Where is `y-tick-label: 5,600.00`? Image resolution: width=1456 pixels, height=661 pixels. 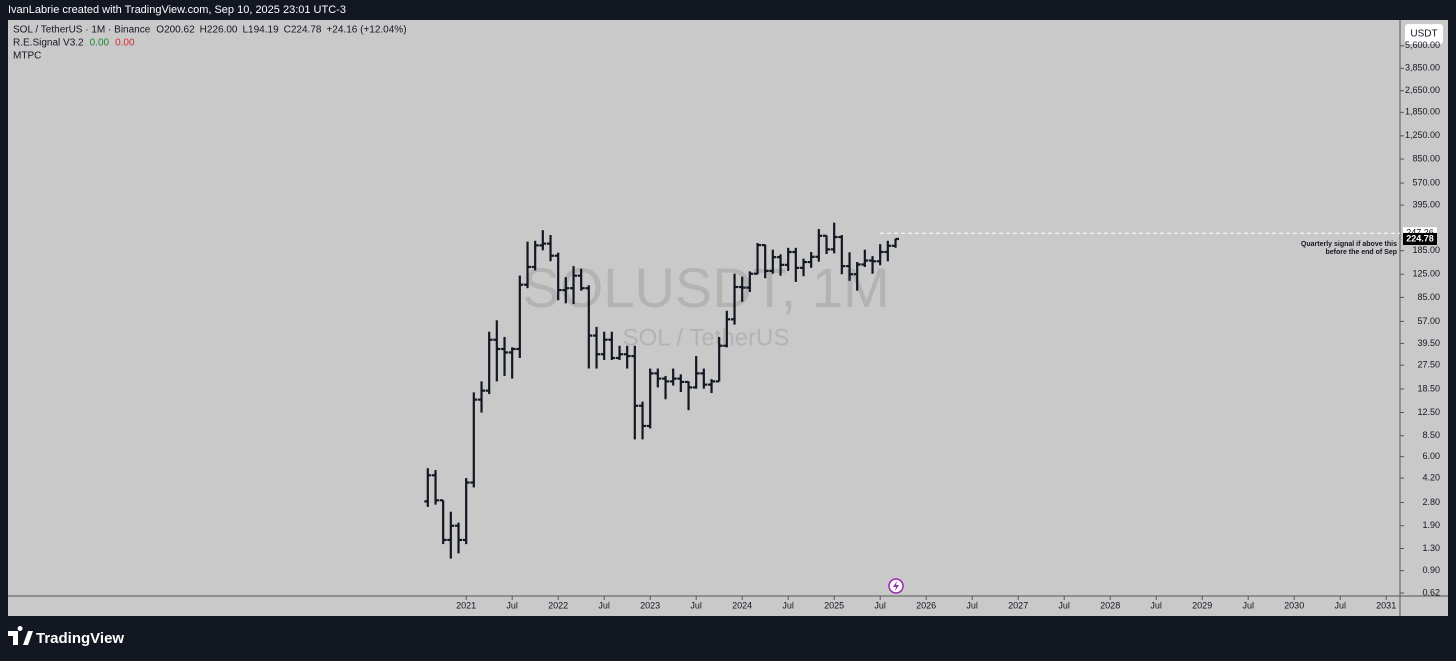 y-tick-label: 5,600.00 is located at coordinates (1422, 45).